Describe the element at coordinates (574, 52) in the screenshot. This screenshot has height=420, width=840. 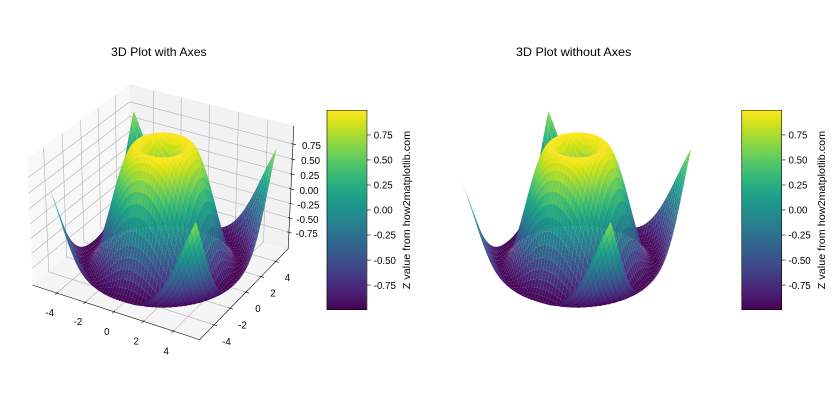
I see `svg-text: 3D Plot without Axes` at that location.